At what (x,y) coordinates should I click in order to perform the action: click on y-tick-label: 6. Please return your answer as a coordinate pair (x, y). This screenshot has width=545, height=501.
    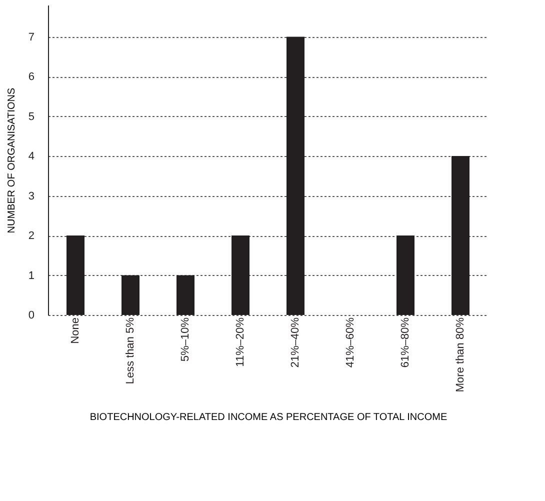
    Looking at the image, I should click on (31, 77).